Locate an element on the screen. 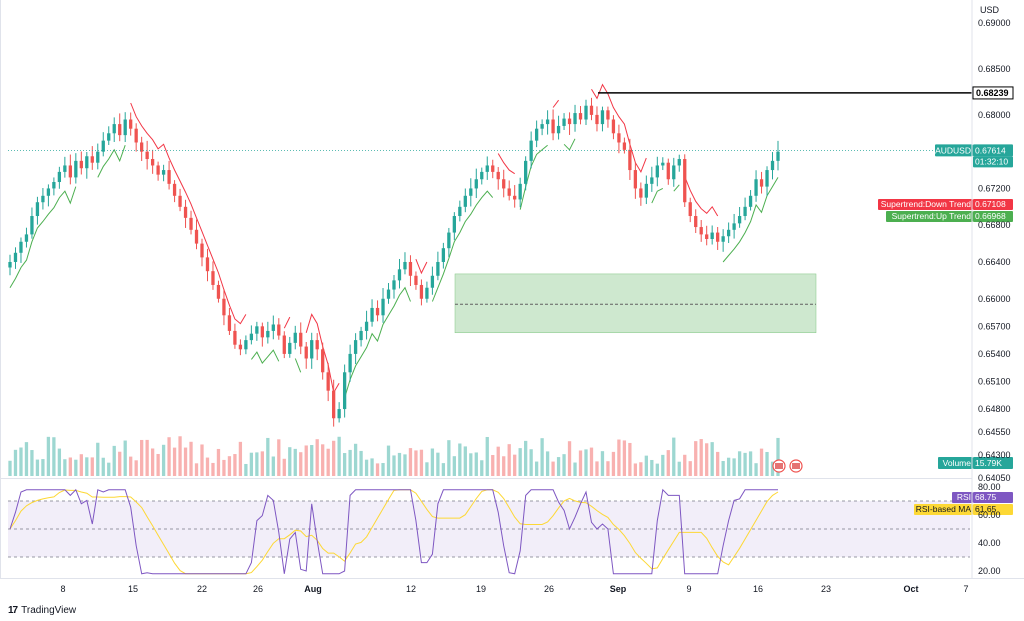  supertrend-up-value-bg is located at coordinates (993, 216).